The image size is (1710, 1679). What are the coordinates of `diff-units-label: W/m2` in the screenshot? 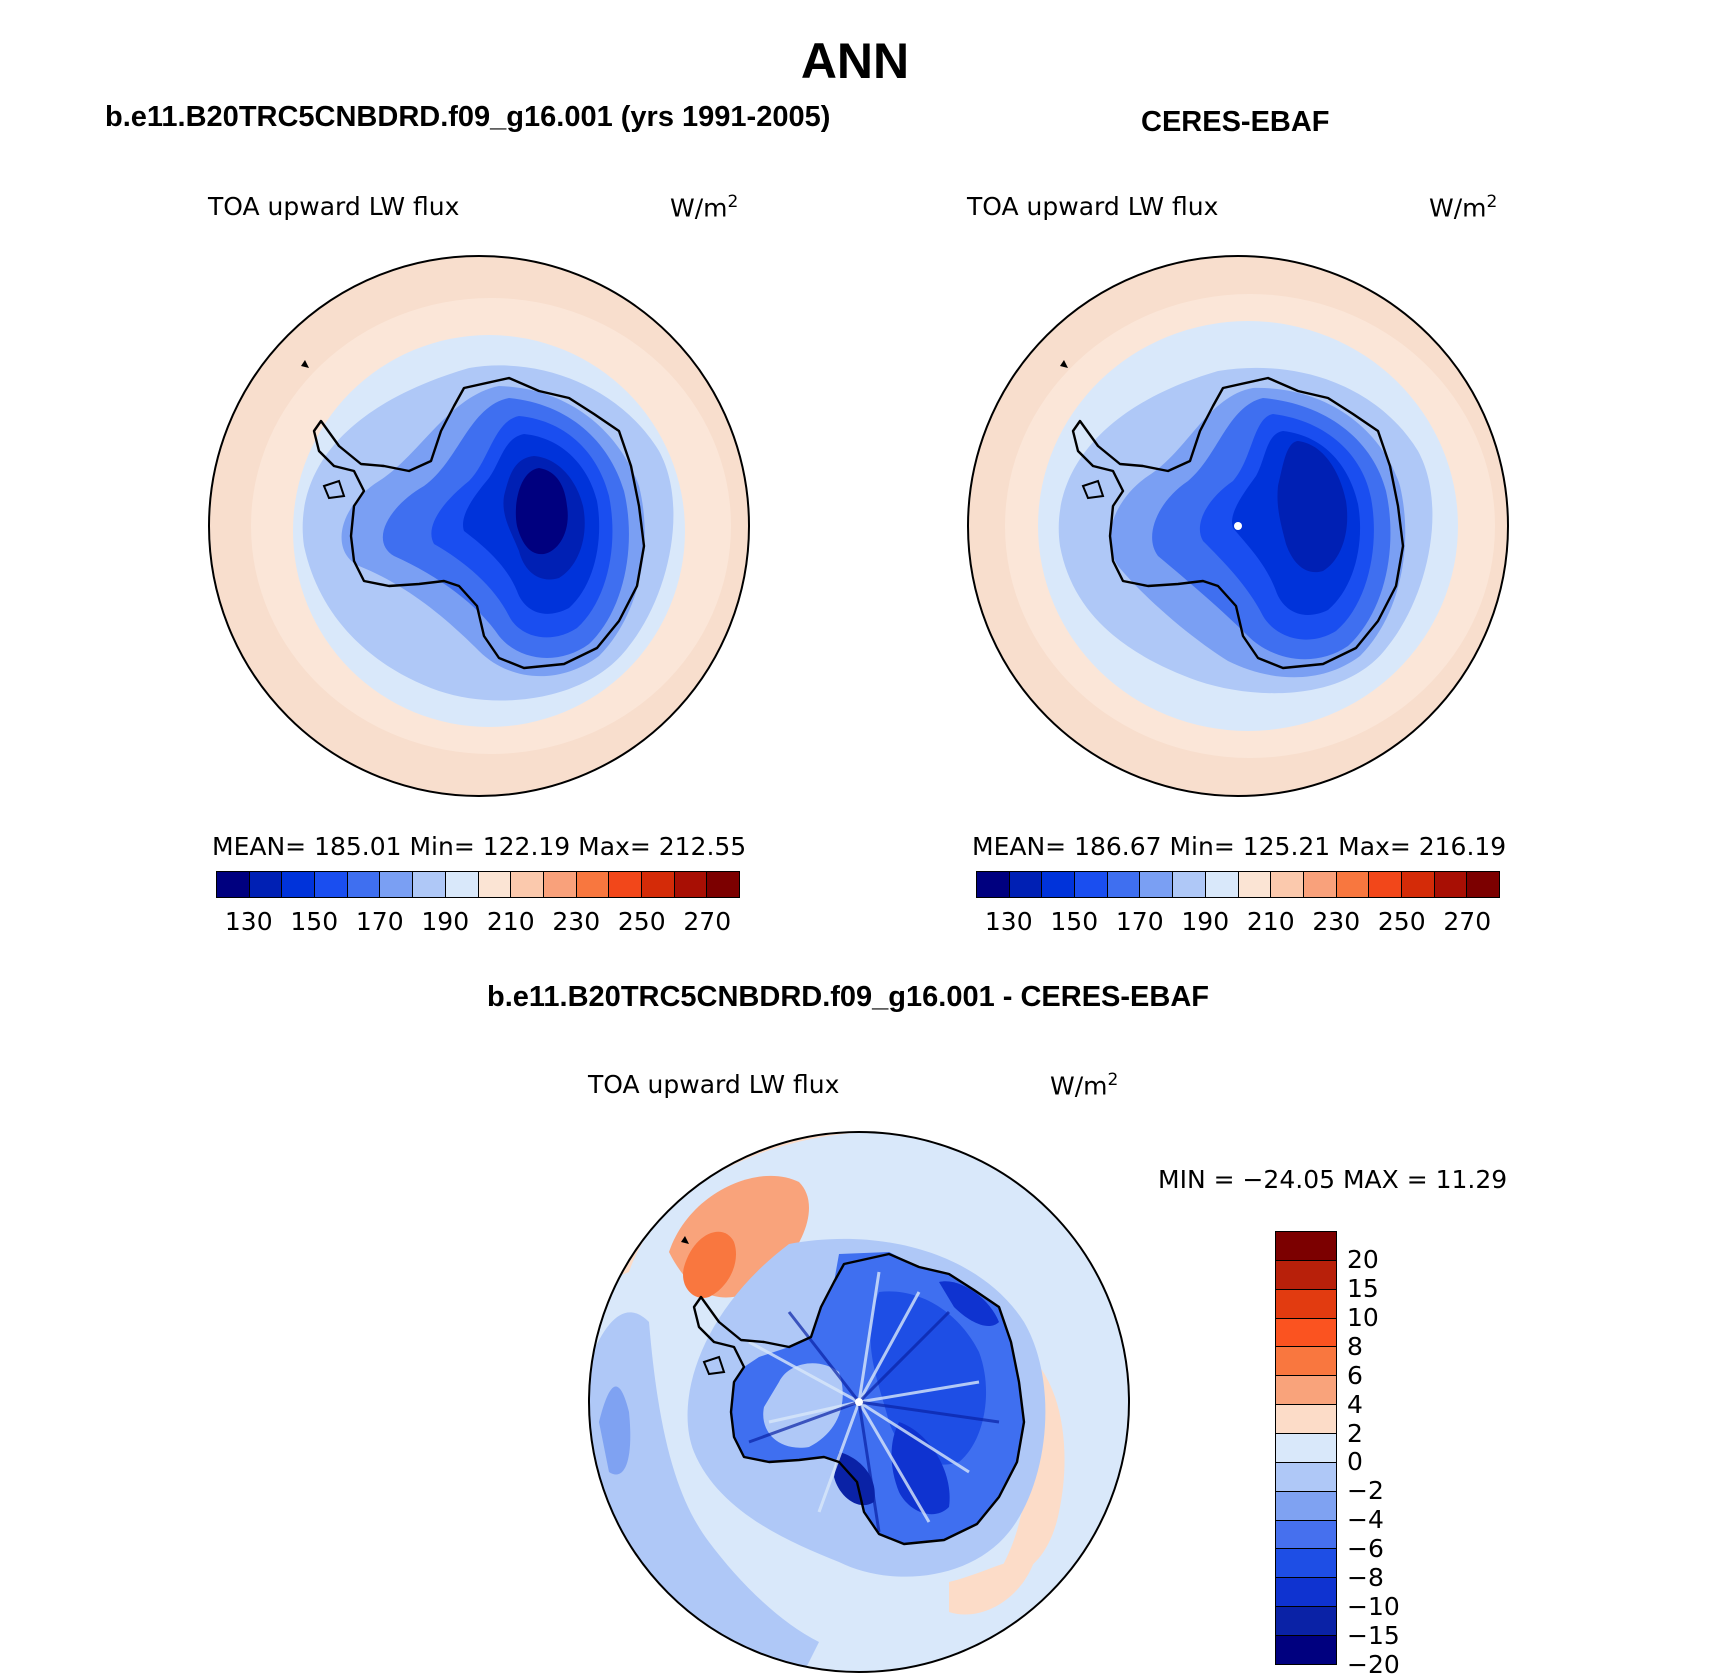 It's located at (1084, 1085).